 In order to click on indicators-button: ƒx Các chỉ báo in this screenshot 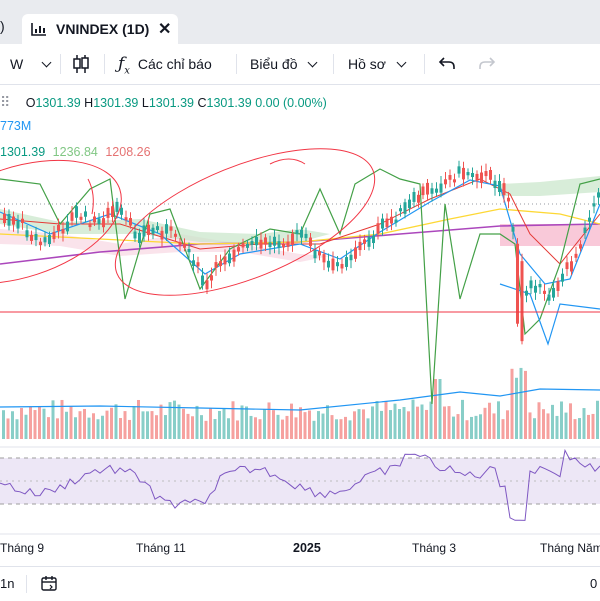, I will do `click(165, 64)`.